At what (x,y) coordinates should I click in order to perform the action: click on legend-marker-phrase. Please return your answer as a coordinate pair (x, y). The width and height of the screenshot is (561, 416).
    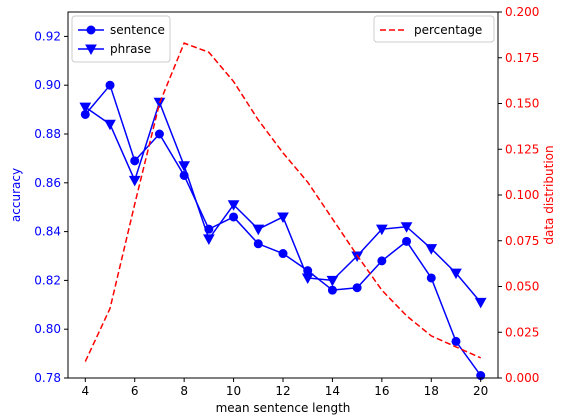
    Looking at the image, I should click on (91, 50).